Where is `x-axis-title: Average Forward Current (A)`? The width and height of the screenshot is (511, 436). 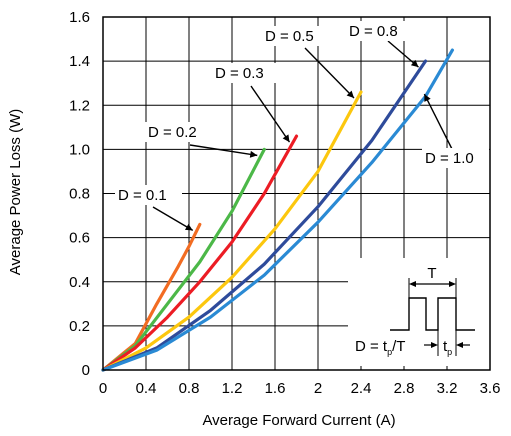
x-axis-title: Average Forward Current (A) is located at coordinates (298, 420).